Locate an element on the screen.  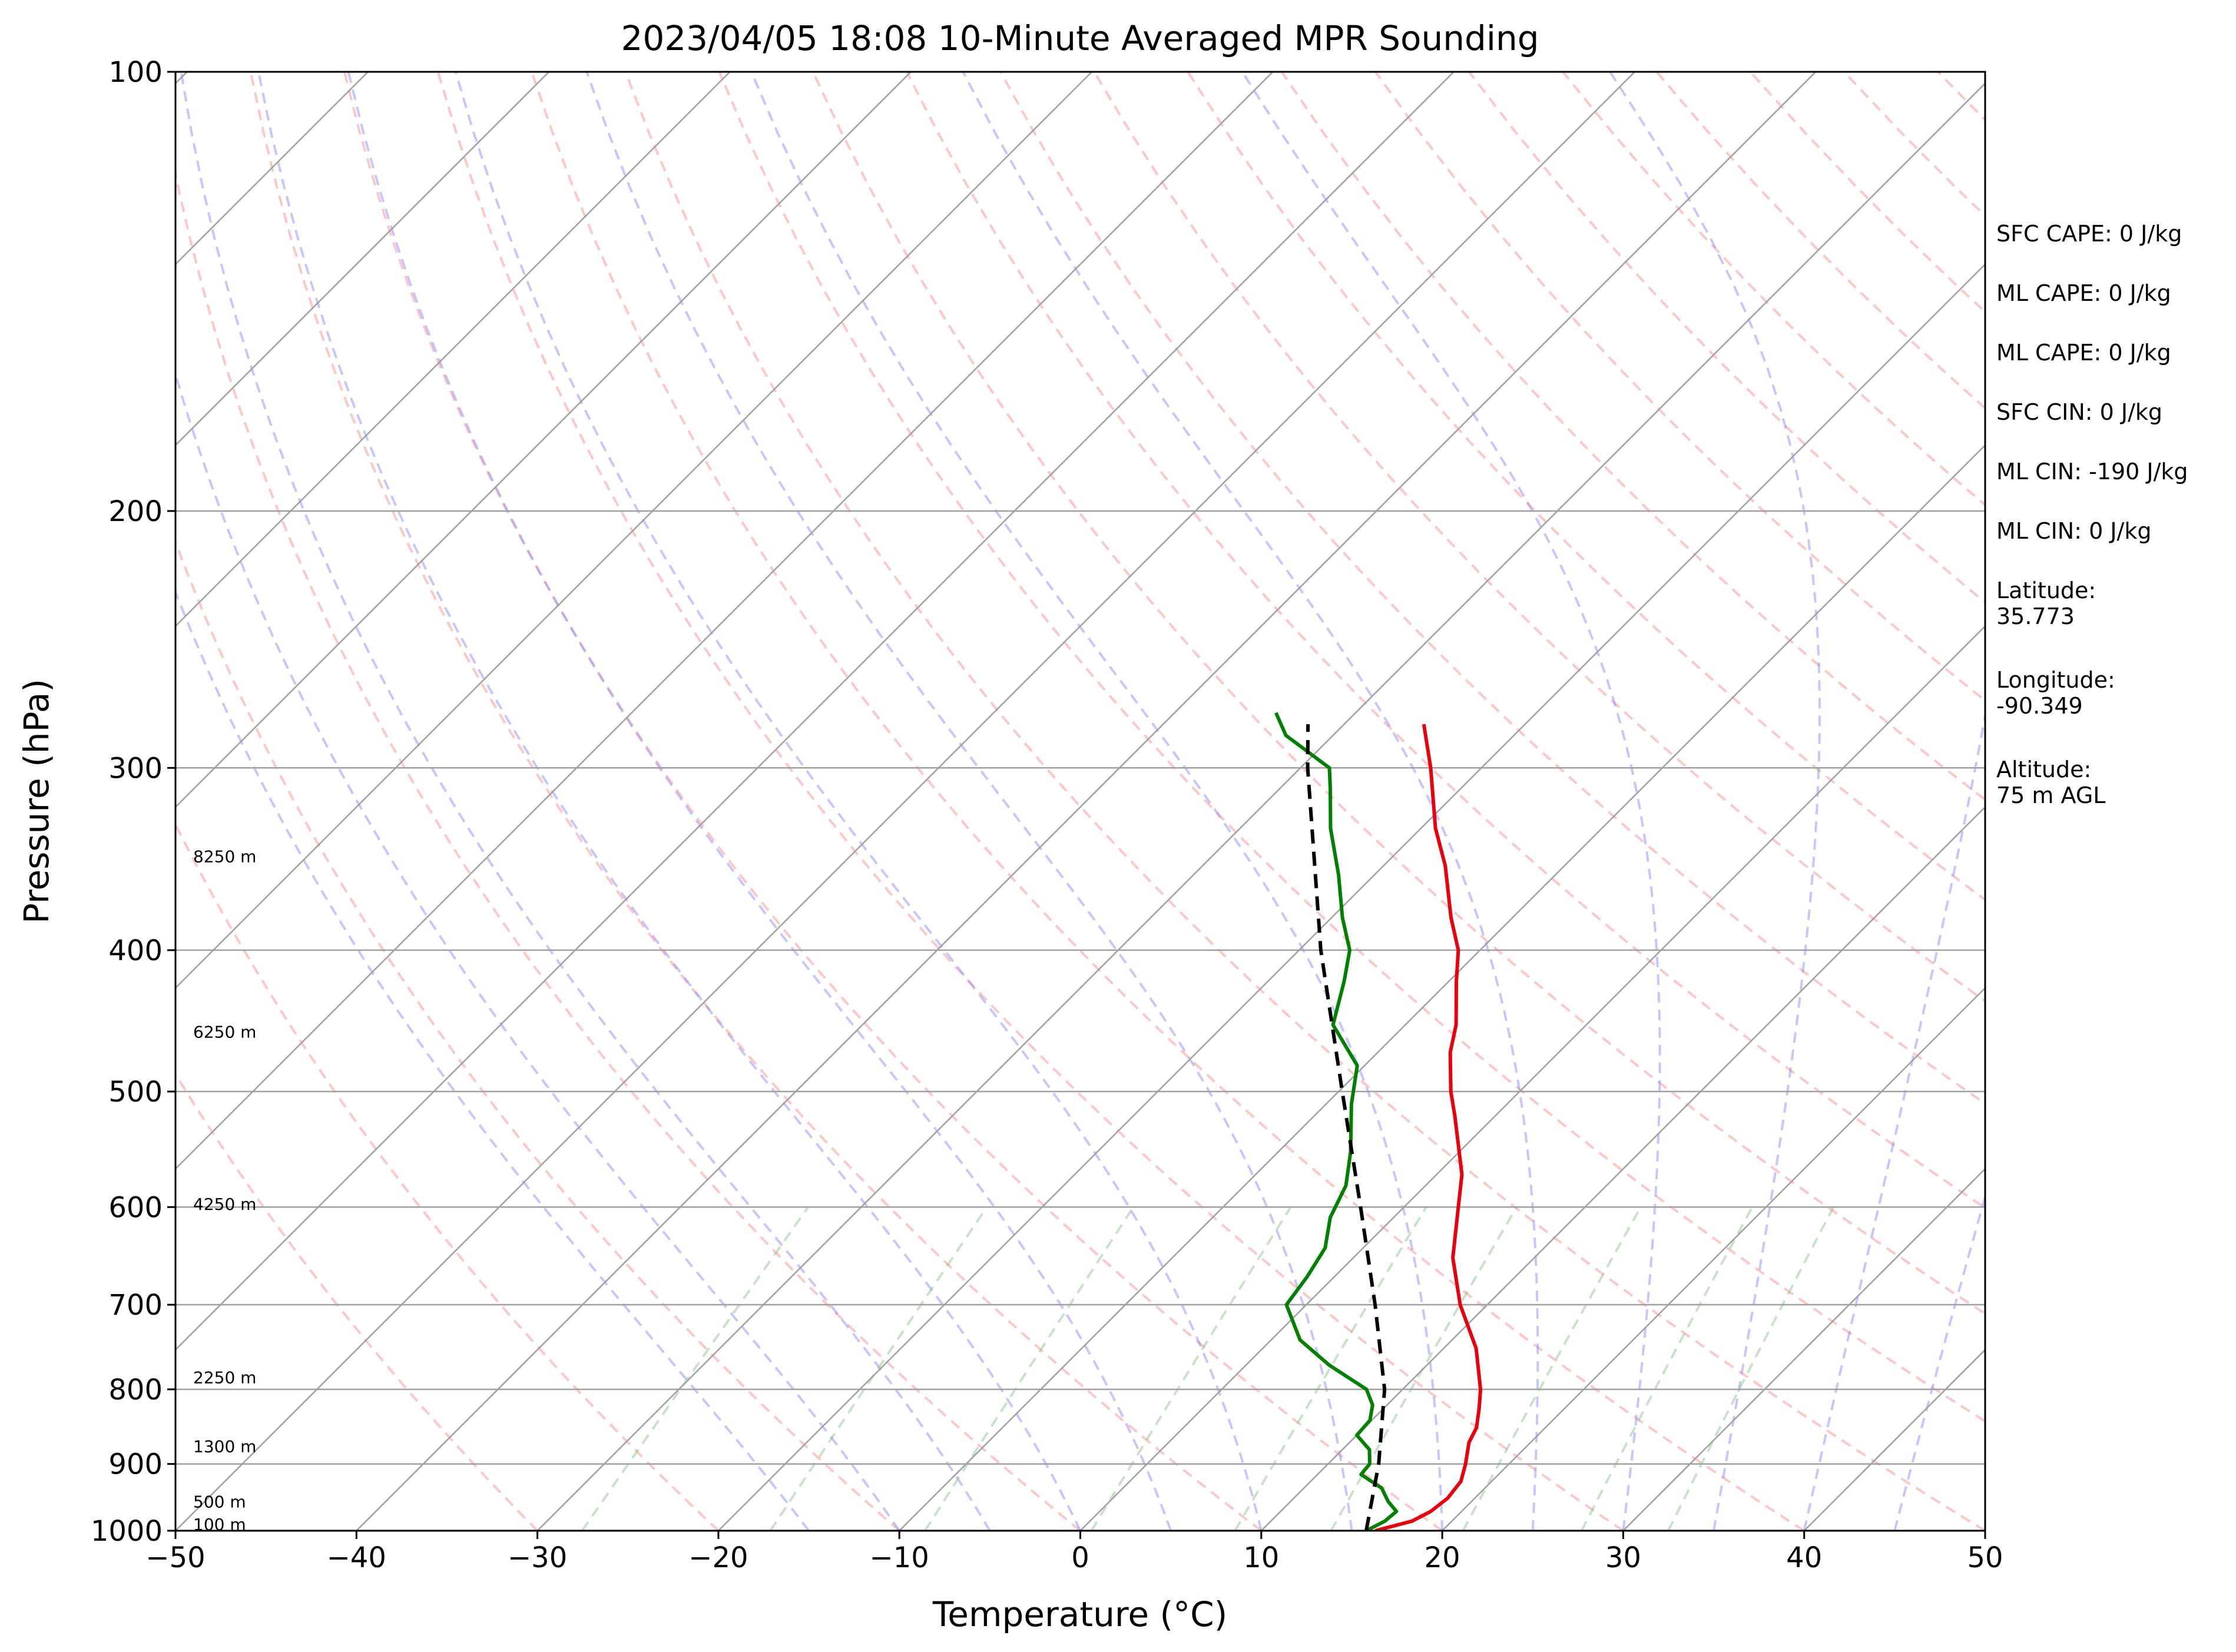
stat-label: ML CIN: 0 J/kg is located at coordinates (2073, 531).